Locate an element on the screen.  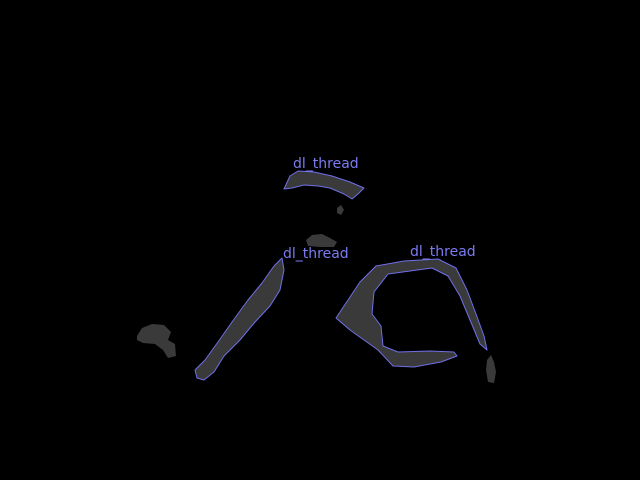
segment-left-outline is located at coordinates (239, 319).